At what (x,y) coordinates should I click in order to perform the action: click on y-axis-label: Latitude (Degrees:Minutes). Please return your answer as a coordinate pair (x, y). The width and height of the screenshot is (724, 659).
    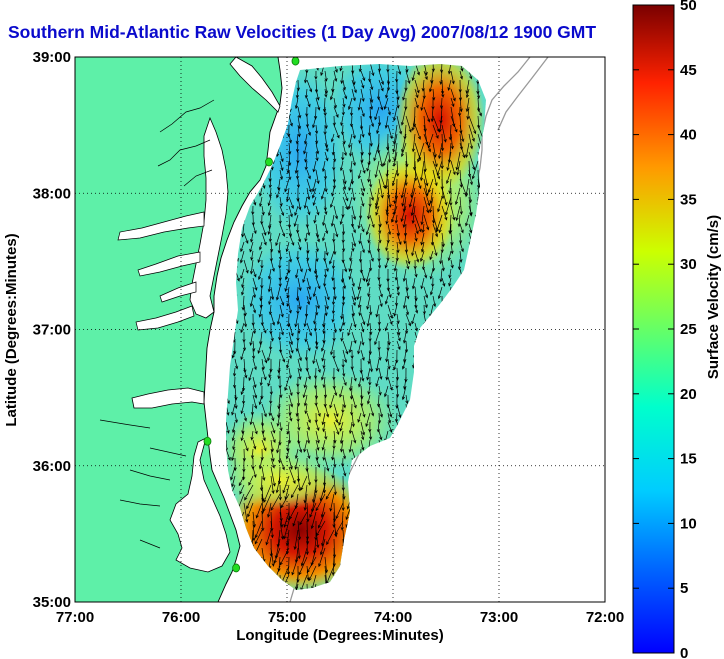
    Looking at the image, I should click on (11, 329).